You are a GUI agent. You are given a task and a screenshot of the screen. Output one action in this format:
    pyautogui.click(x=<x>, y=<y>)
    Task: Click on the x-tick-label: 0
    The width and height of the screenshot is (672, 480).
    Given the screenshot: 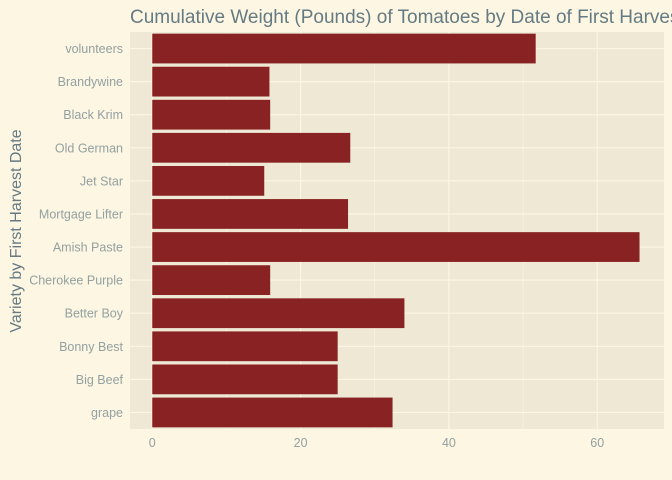 What is the action you would take?
    pyautogui.click(x=152, y=443)
    